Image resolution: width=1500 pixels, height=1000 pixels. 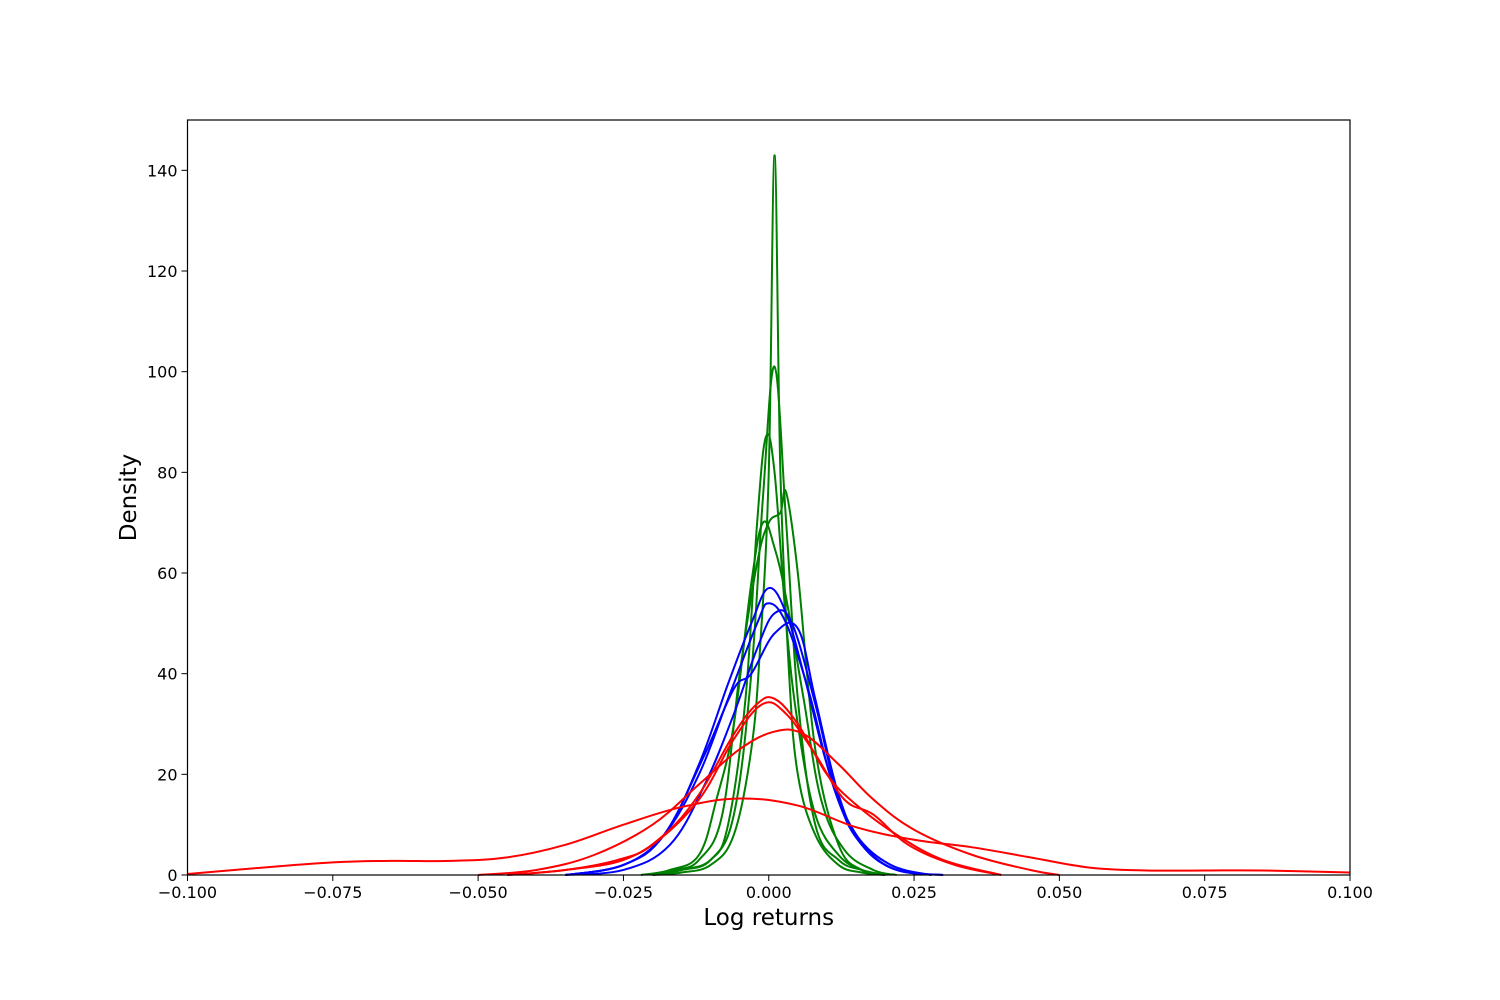 I want to click on y-tick-label: 100, so click(x=162, y=372).